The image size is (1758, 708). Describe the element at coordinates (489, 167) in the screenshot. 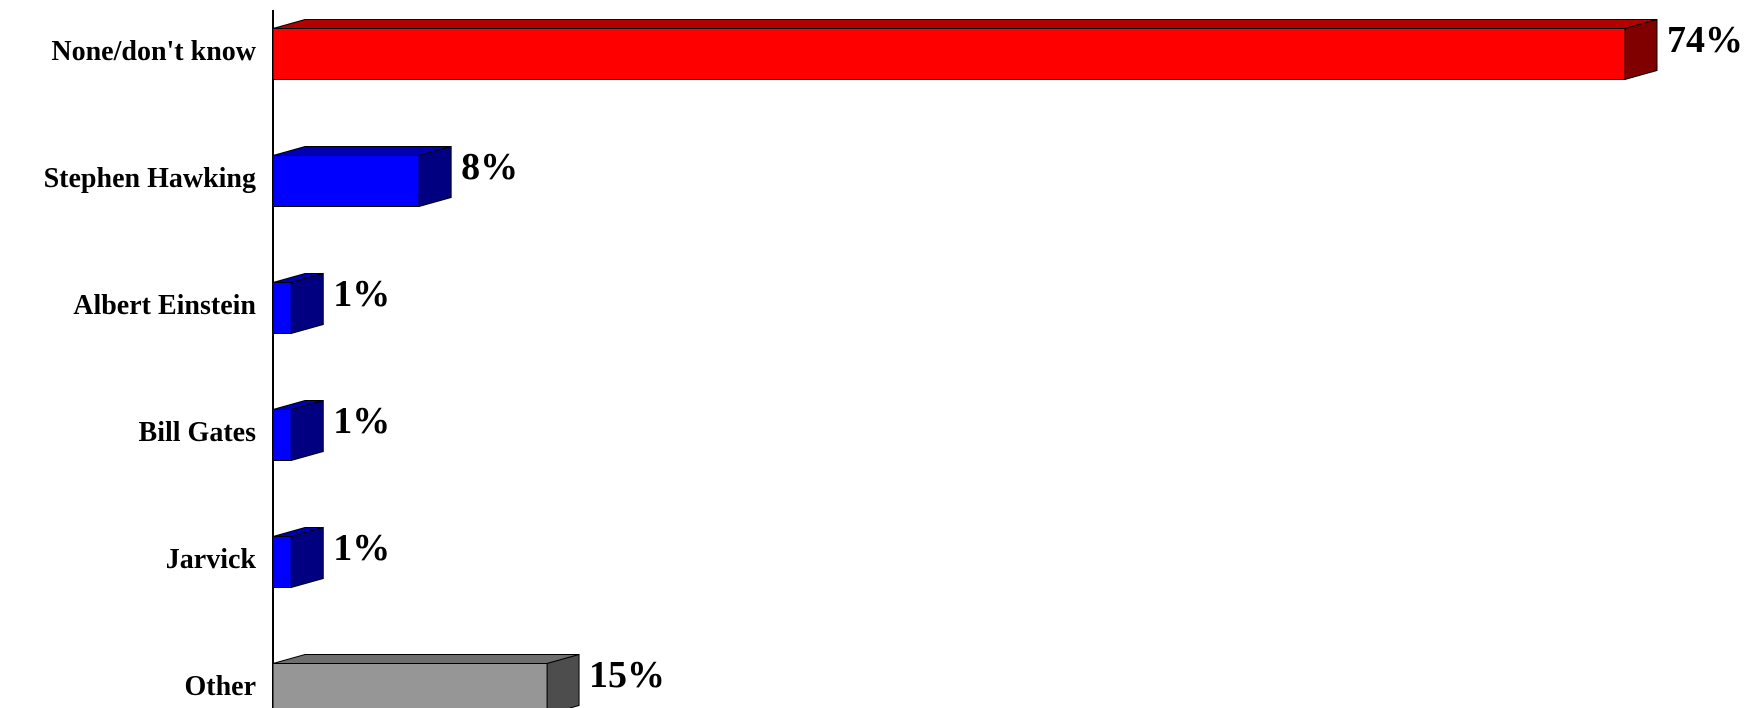

I see `value-label-stephen-hawking: 8%` at that location.